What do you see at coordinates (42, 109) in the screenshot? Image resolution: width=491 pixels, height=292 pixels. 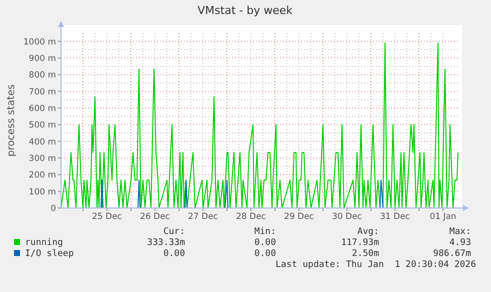 I see `y-tick-label: 600 m` at bounding box center [42, 109].